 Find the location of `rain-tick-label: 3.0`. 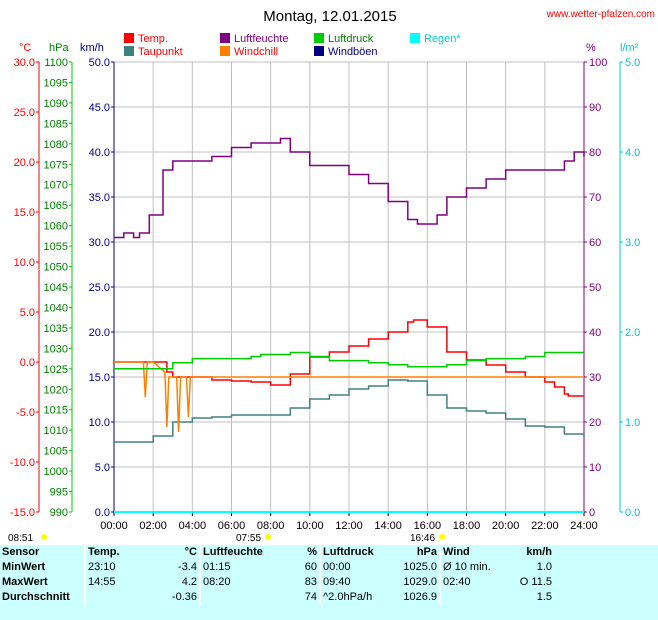

rain-tick-label: 3.0 is located at coordinates (632, 243).